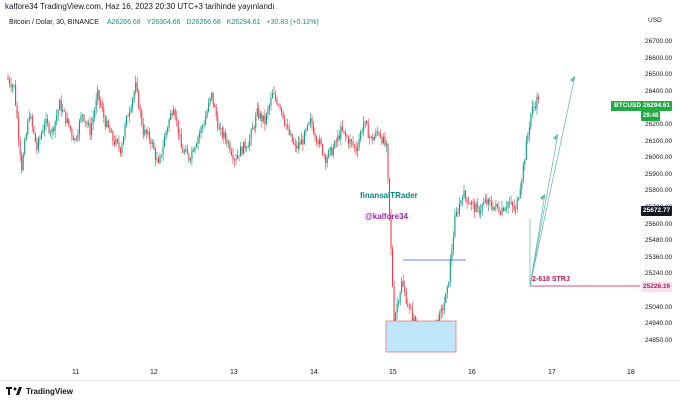 This screenshot has width=680, height=401. What do you see at coordinates (243, 22) in the screenshot?
I see `close-value: K26294.61` at bounding box center [243, 22].